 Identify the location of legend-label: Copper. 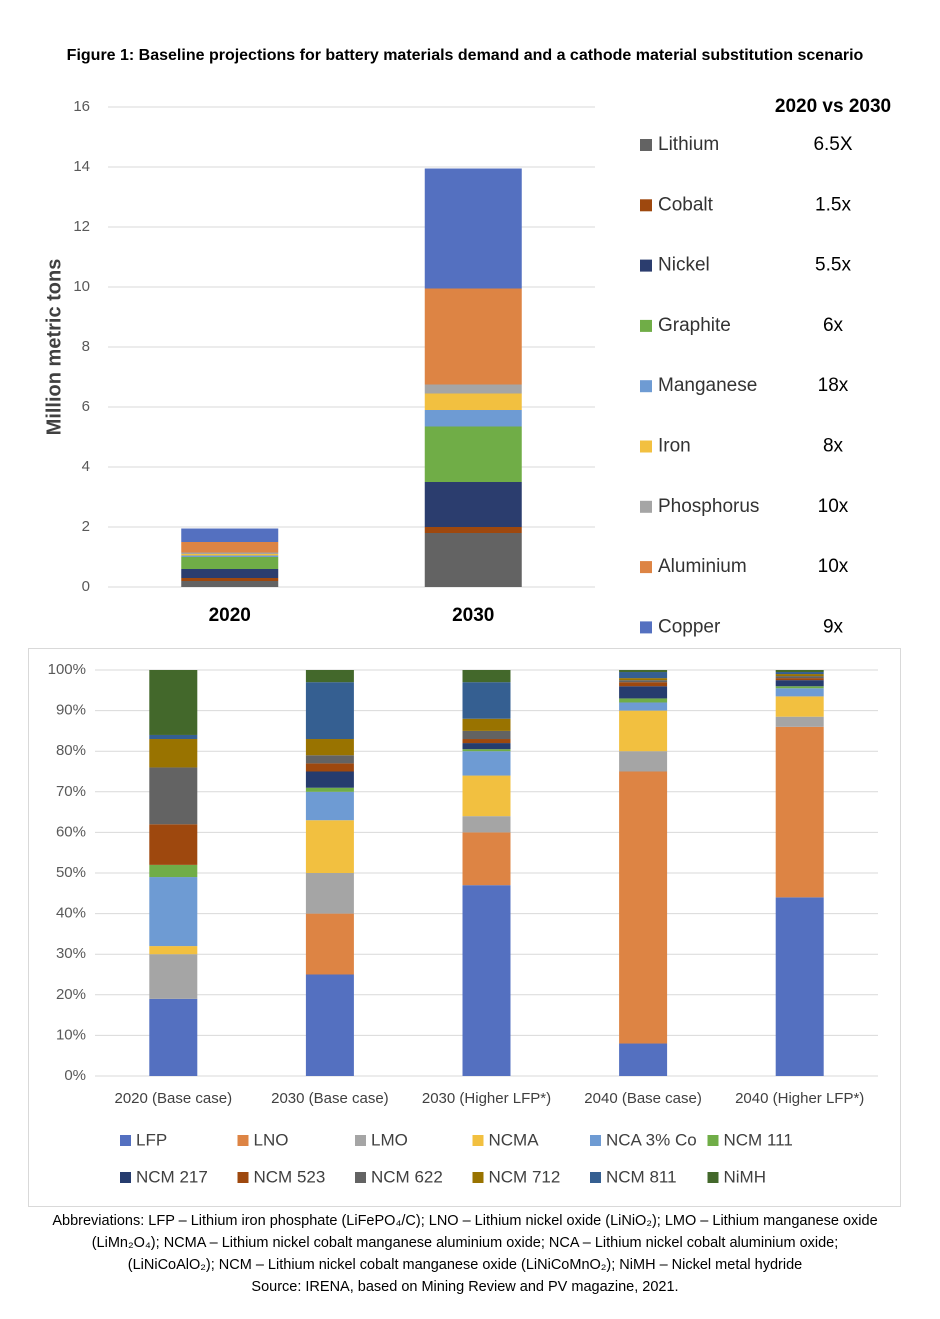
(689, 626).